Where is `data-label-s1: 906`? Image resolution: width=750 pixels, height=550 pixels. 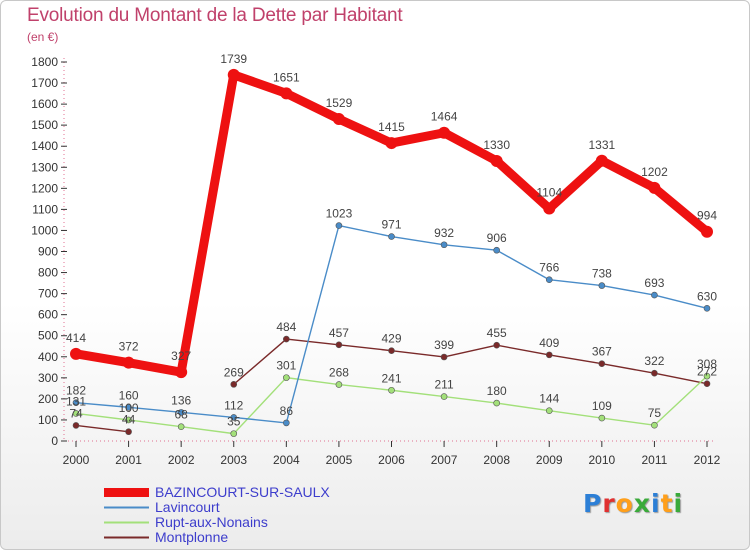 data-label-s1: 906 is located at coordinates (497, 238).